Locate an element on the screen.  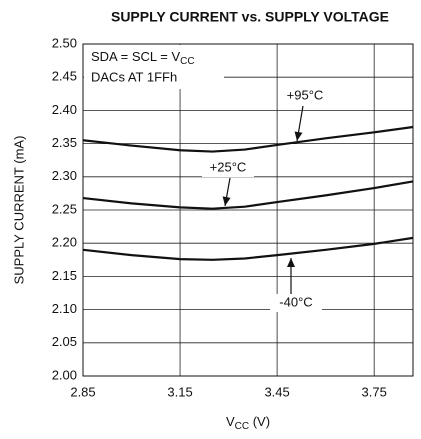
y-tick-label: 2.25 is located at coordinates (64, 208).